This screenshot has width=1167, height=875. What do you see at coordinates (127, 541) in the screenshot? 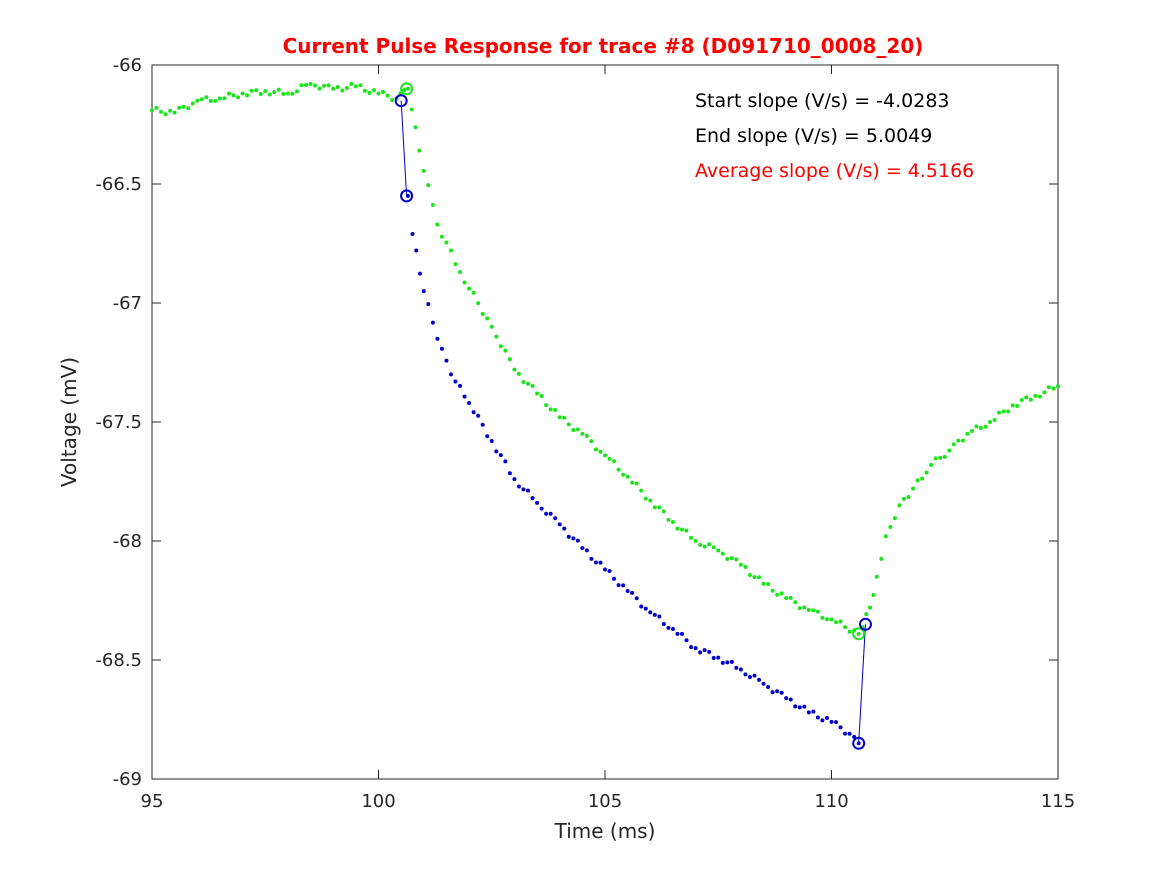
I see `y-tick-label: -68` at bounding box center [127, 541].